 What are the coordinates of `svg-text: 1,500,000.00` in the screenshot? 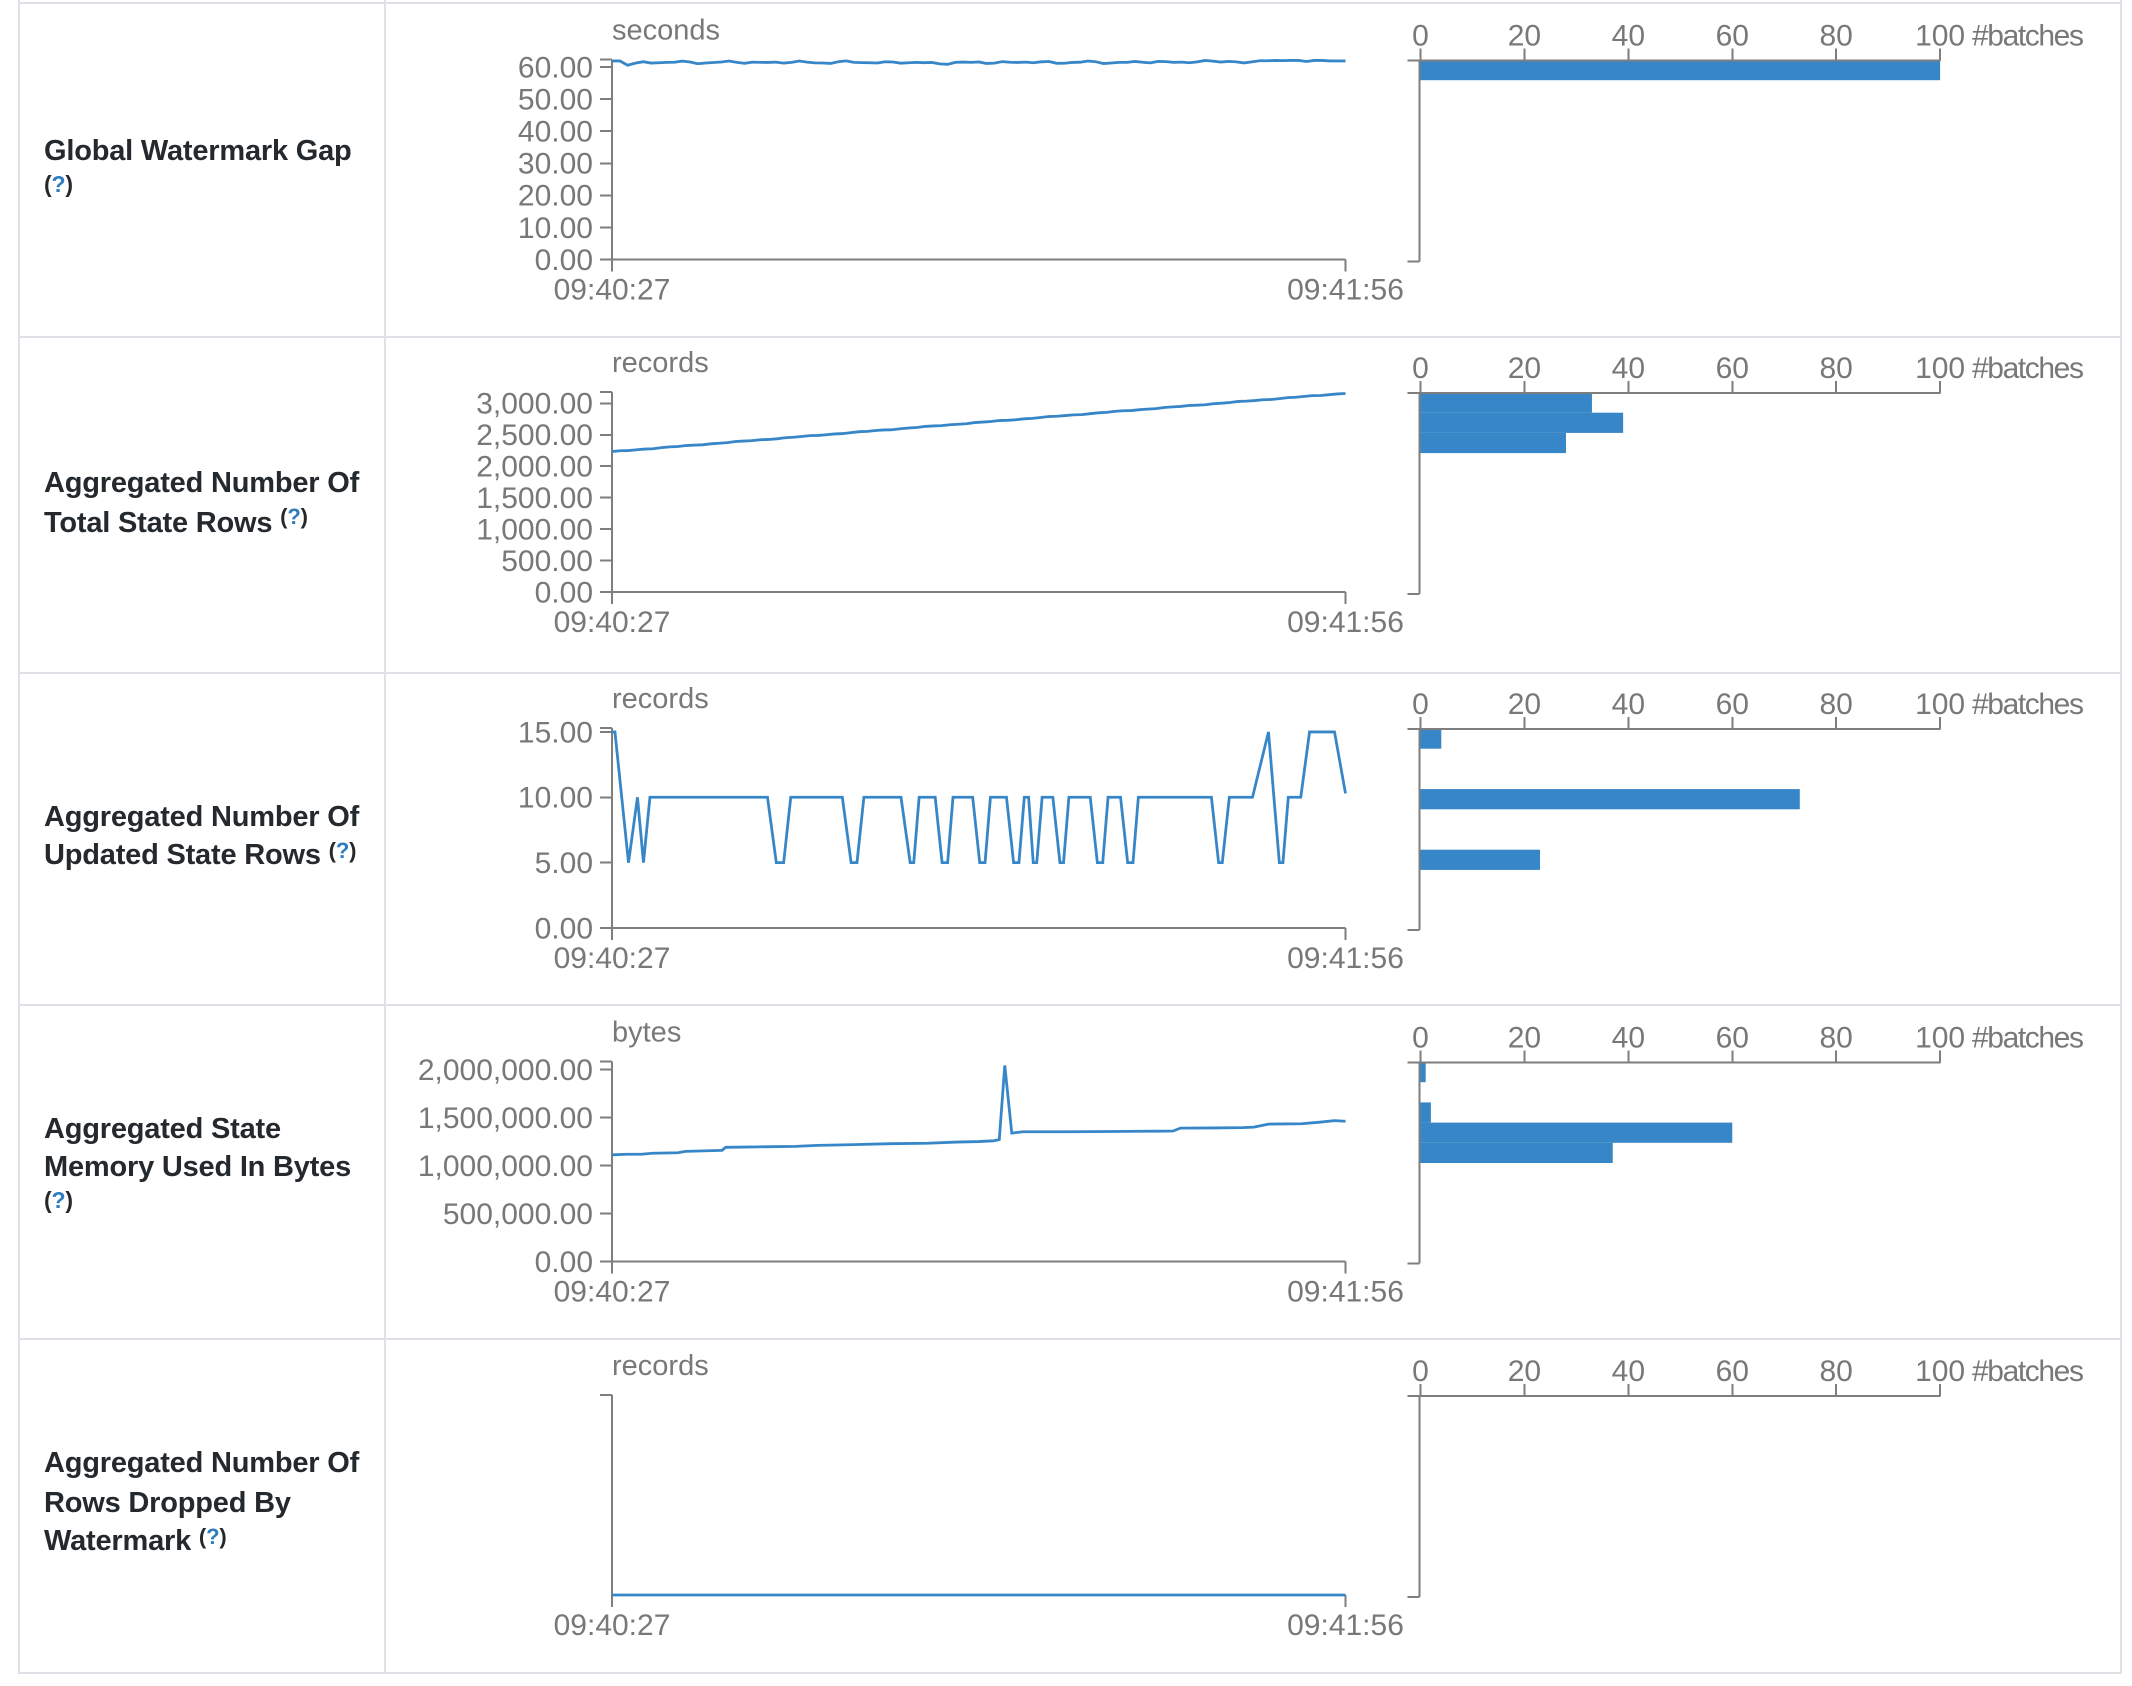 It's located at (505, 1118).